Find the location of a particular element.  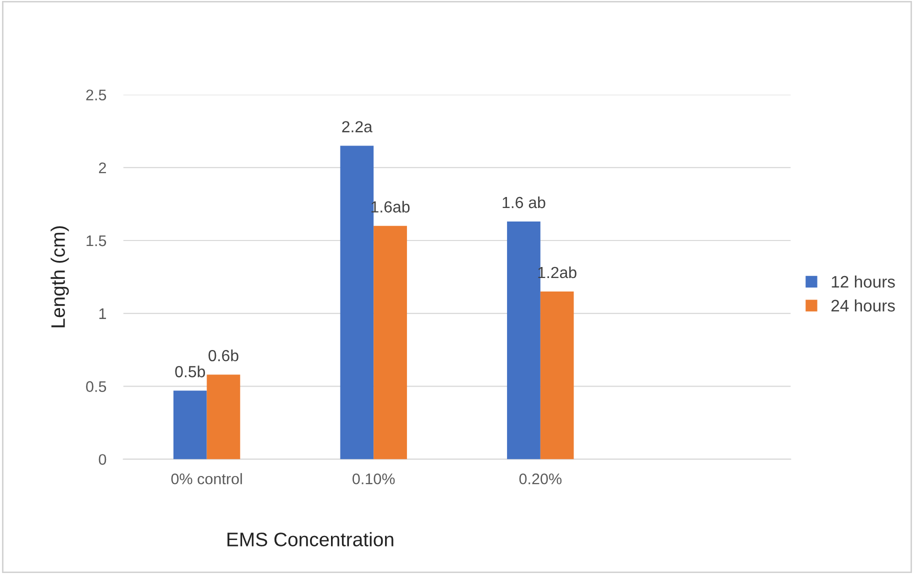

data-label: 0.6b is located at coordinates (223, 356).